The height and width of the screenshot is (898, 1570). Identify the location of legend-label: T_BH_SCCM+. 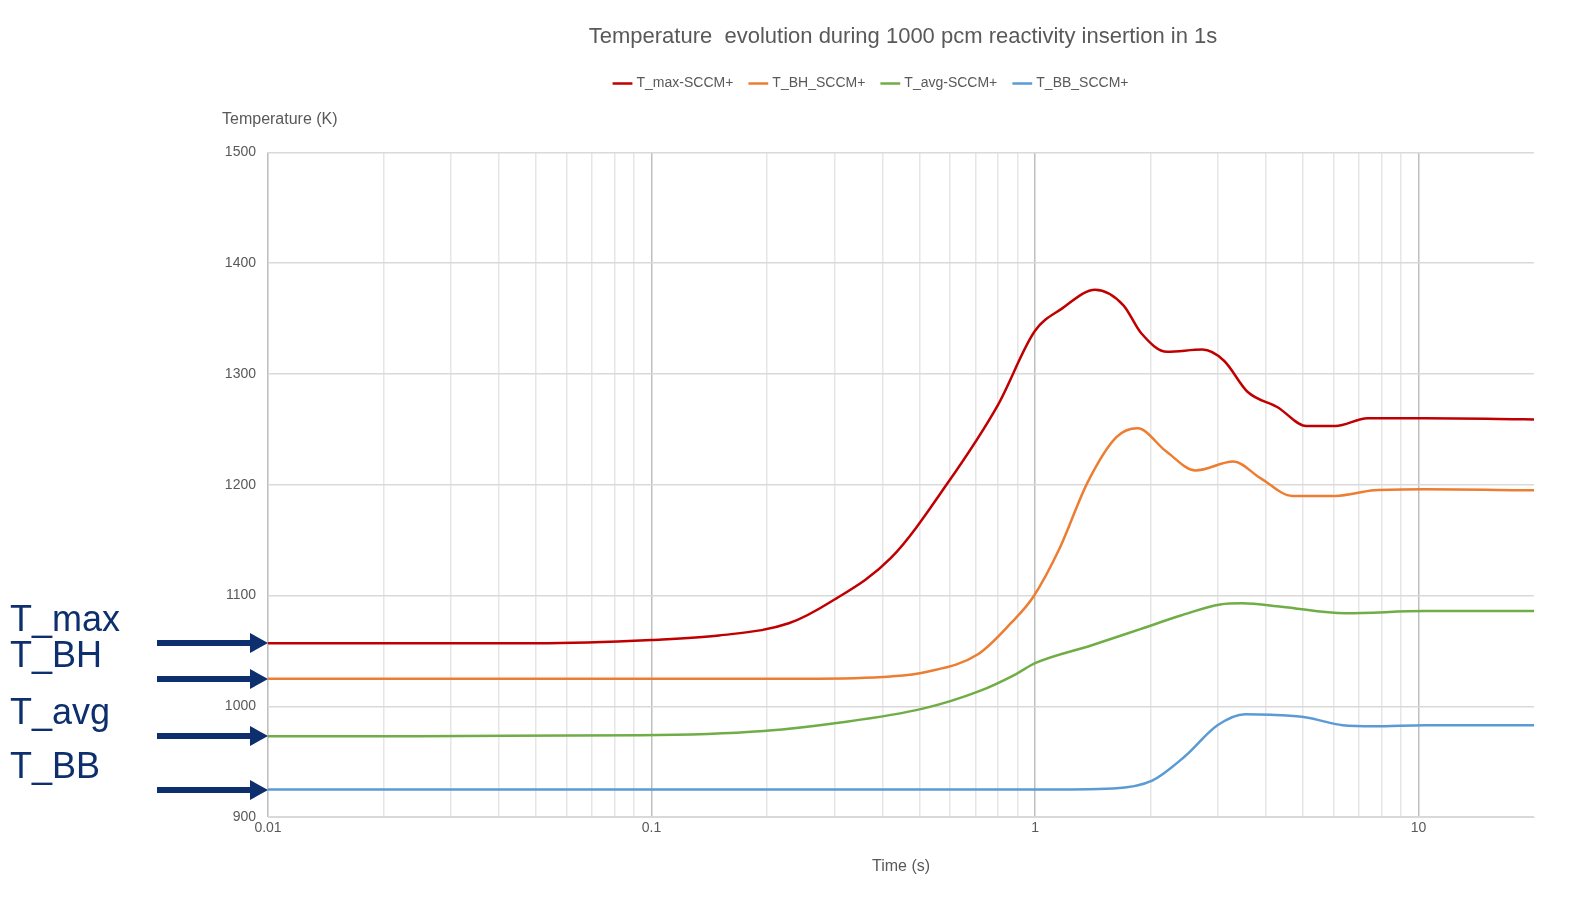
(819, 82).